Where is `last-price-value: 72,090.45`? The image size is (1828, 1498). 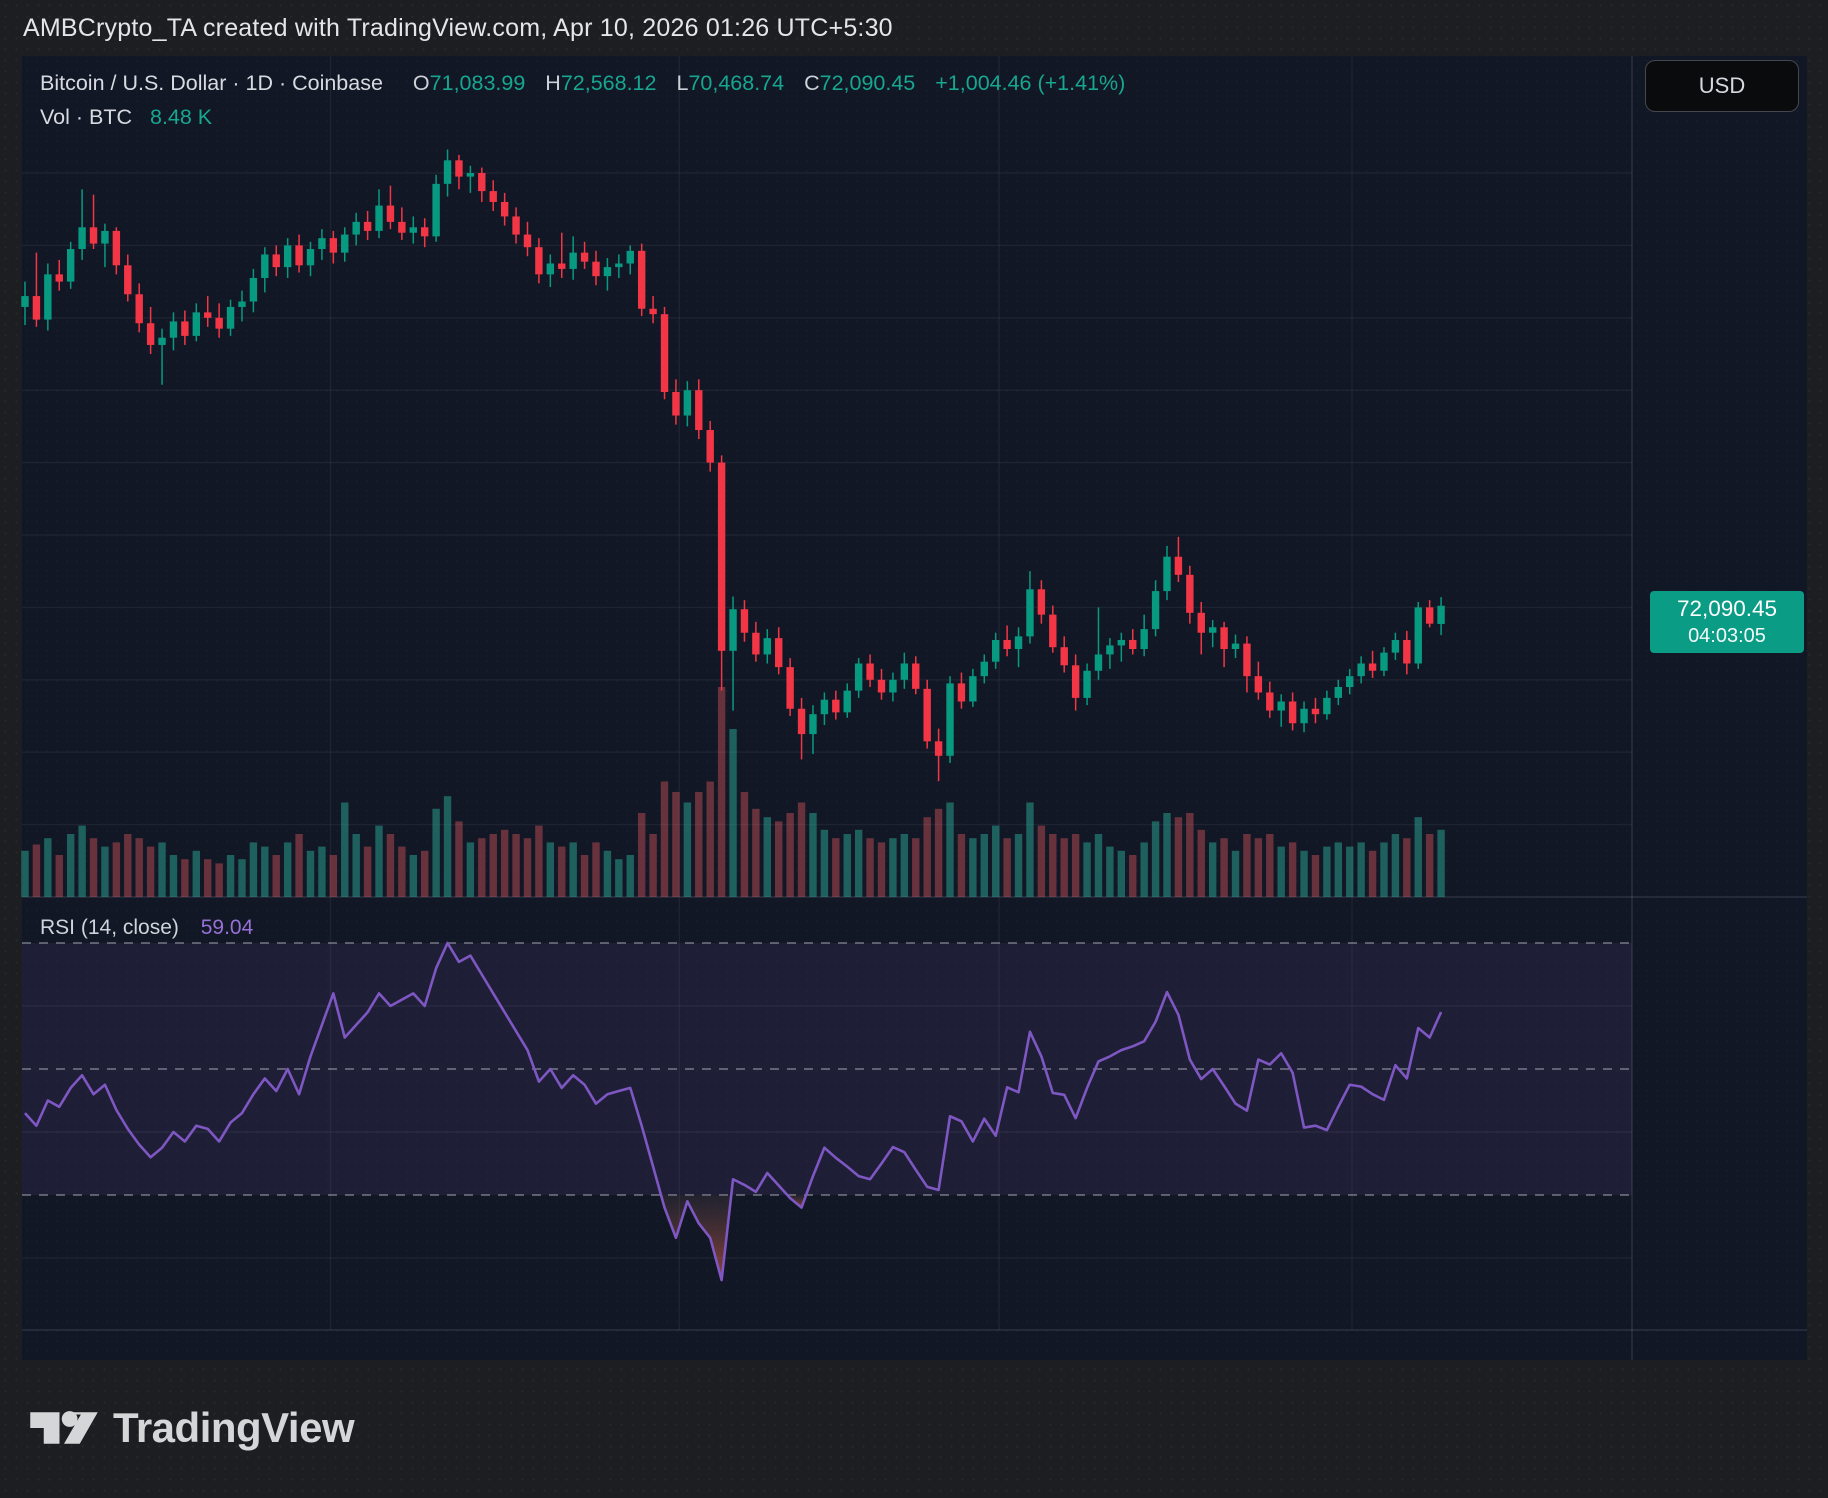 last-price-value: 72,090.45 is located at coordinates (1727, 609).